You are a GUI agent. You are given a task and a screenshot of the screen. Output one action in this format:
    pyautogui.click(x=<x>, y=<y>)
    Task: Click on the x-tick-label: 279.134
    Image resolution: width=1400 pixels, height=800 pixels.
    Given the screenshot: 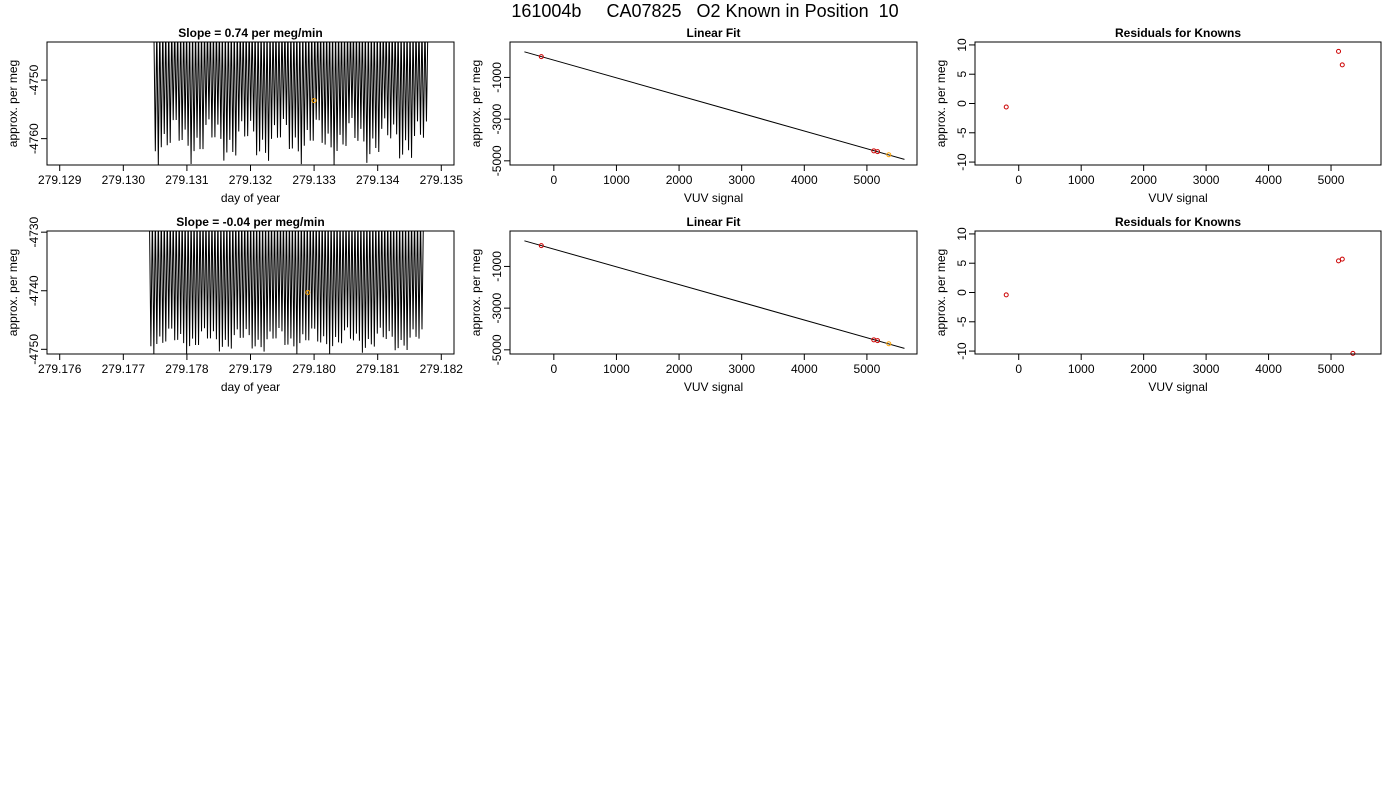 What is the action you would take?
    pyautogui.click(x=378, y=180)
    